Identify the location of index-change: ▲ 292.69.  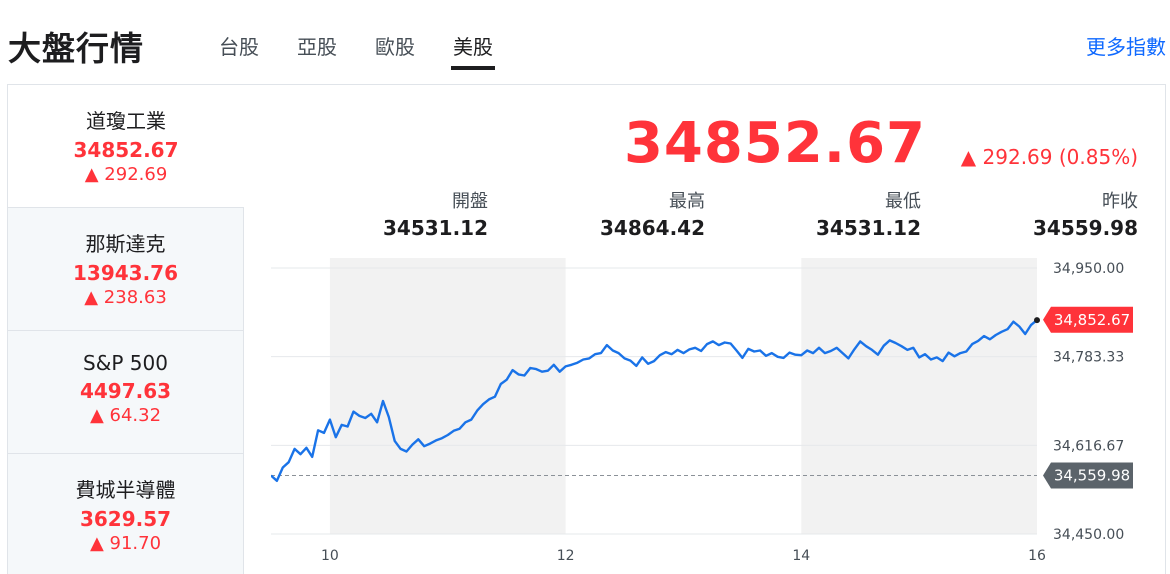
(126, 174).